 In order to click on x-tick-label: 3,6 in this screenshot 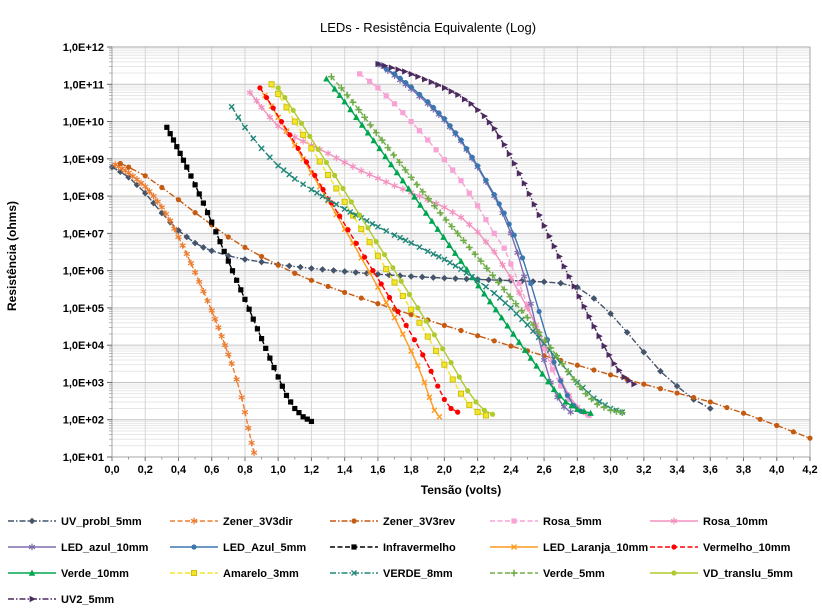, I will do `click(710, 470)`.